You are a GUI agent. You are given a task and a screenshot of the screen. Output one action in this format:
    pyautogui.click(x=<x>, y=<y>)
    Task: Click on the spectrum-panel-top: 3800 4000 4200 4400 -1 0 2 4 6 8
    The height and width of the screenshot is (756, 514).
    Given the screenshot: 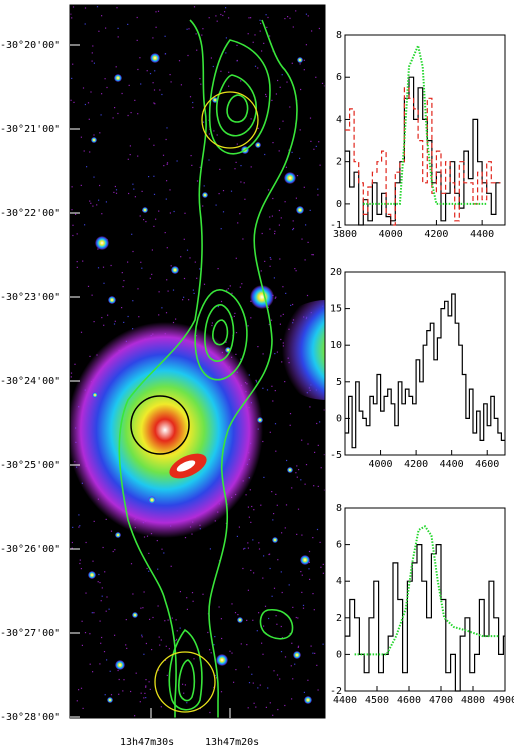 What is the action you would take?
    pyautogui.click(x=418, y=135)
    